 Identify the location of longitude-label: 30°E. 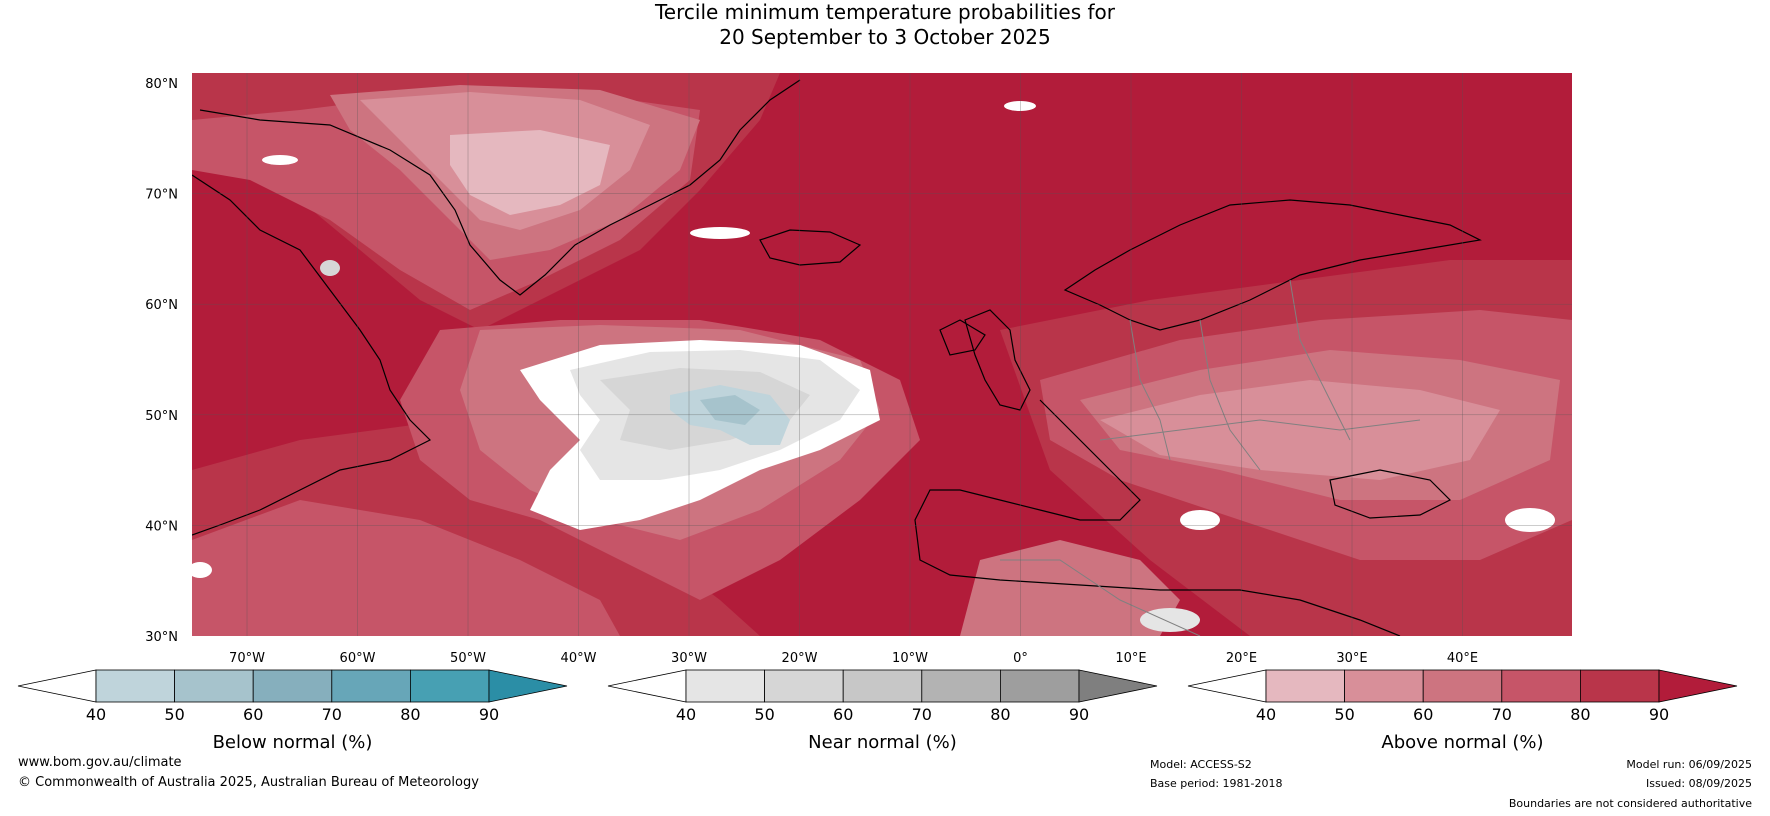
(1351, 658).